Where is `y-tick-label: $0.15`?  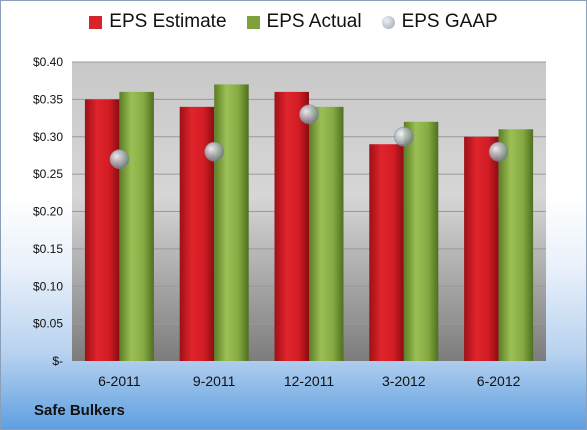 y-tick-label: $0.15 is located at coordinates (48, 249).